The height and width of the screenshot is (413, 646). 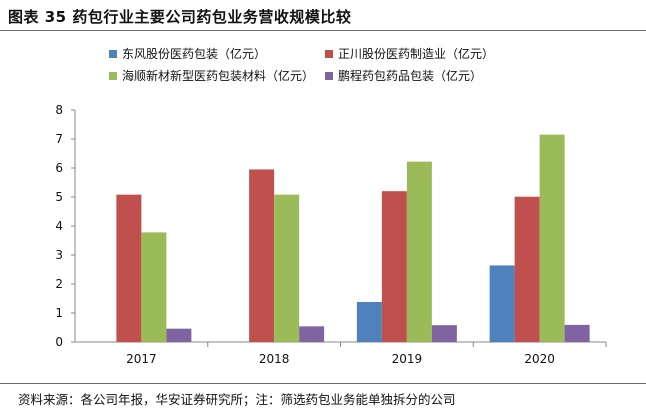 What do you see at coordinates (59, 110) in the screenshot?
I see `y-tick-label: 8` at bounding box center [59, 110].